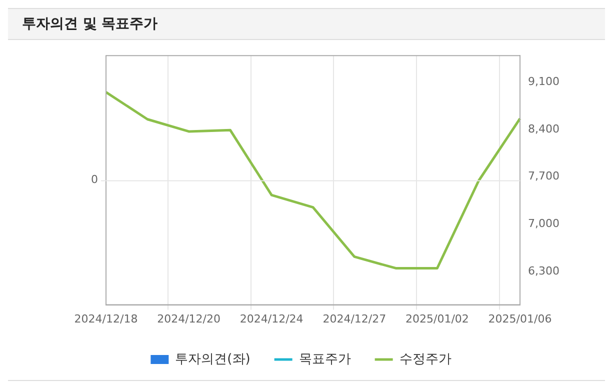  Describe the element at coordinates (544, 129) in the screenshot. I see `y2-tick-label: 8,400` at that location.